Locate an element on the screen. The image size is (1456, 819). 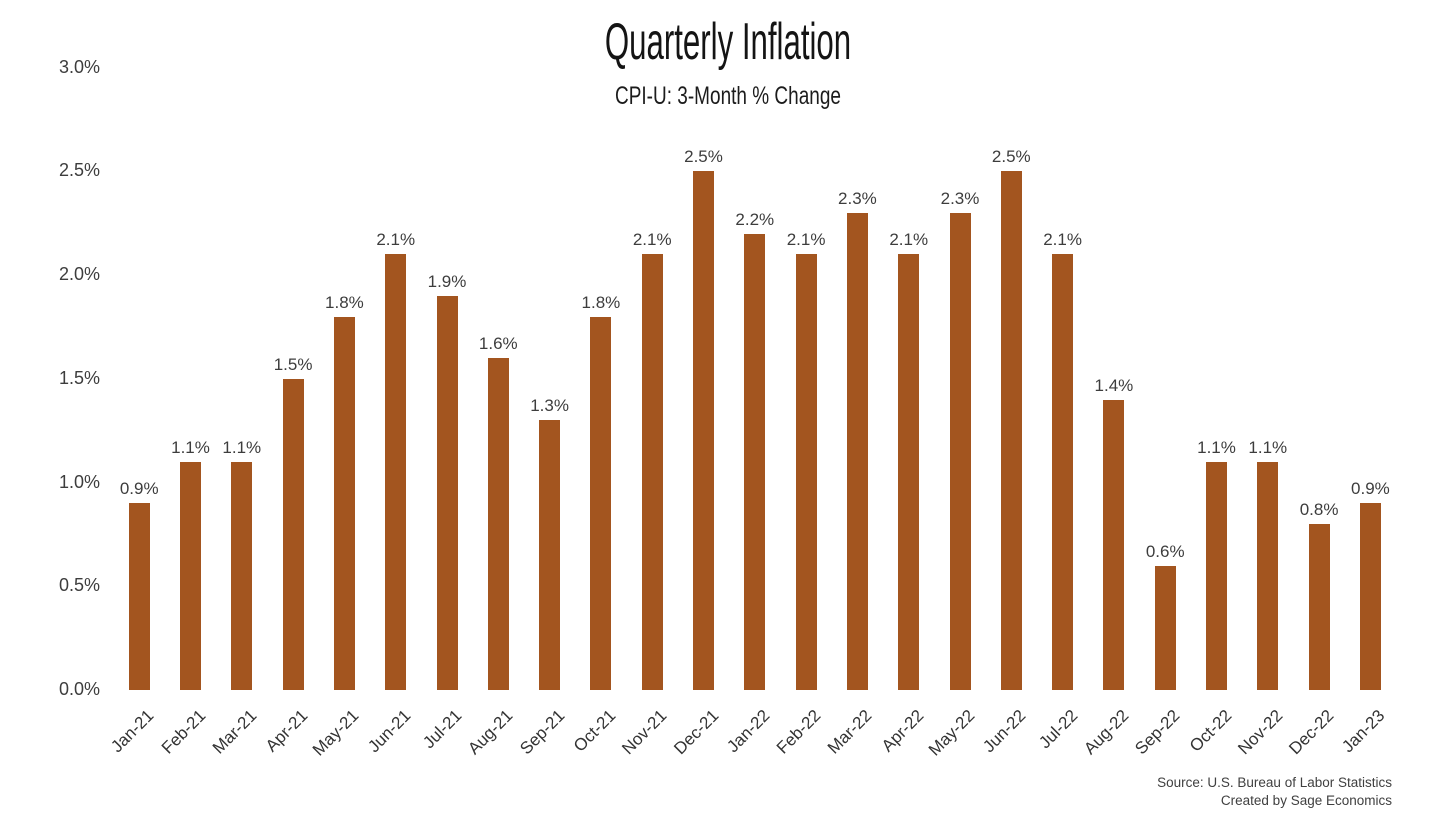
bar-value-label: 1.5% is located at coordinates (293, 364).